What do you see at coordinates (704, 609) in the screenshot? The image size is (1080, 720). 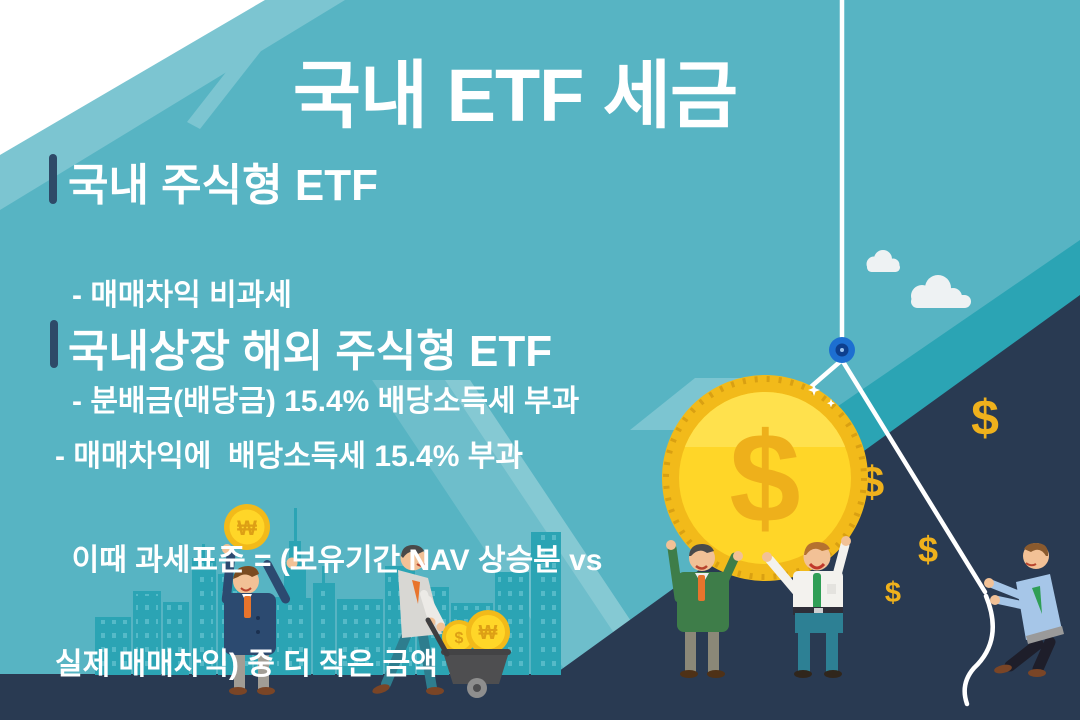 I see `businessman-green-figure` at bounding box center [704, 609].